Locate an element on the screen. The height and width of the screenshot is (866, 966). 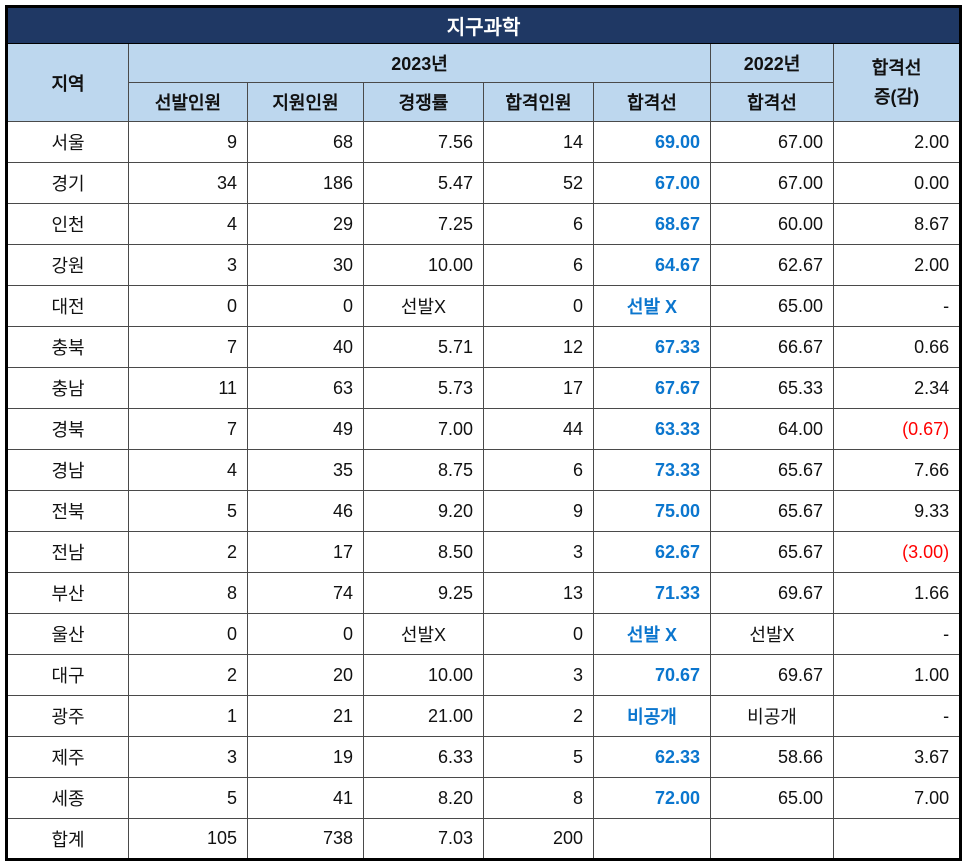
region-cell: 대구 is located at coordinates (67, 675).